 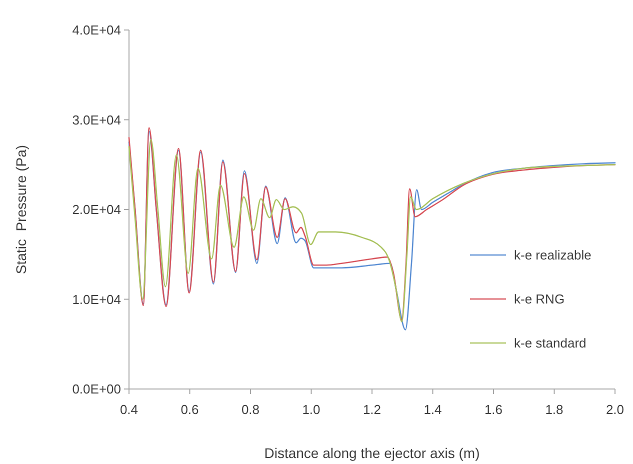 I want to click on y-tick-label: 3.0E+04, so click(x=96, y=120).